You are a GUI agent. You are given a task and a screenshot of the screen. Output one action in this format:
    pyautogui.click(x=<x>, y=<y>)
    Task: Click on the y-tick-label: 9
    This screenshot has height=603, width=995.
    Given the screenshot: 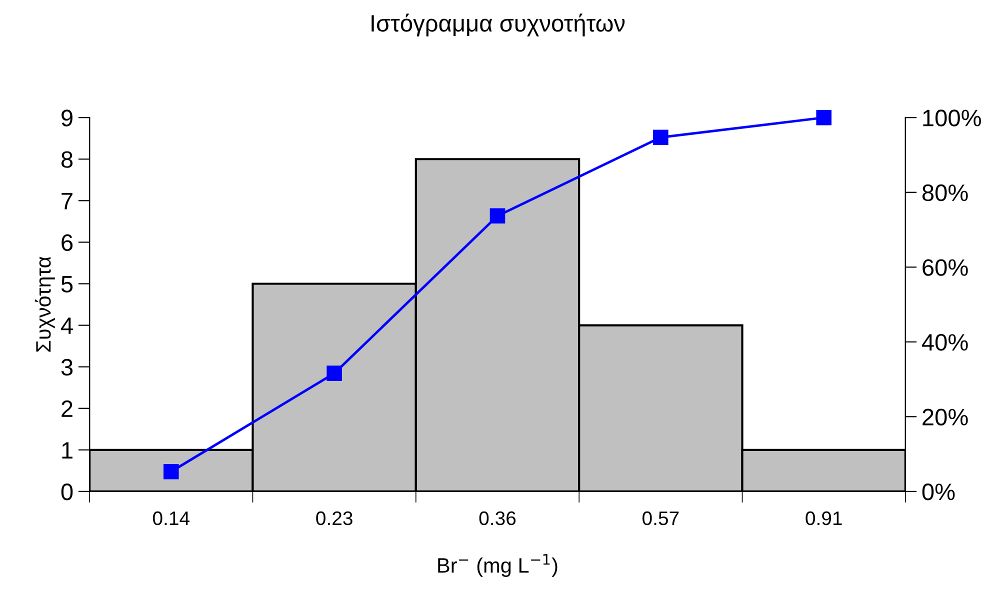 What is the action you would take?
    pyautogui.click(x=67, y=118)
    